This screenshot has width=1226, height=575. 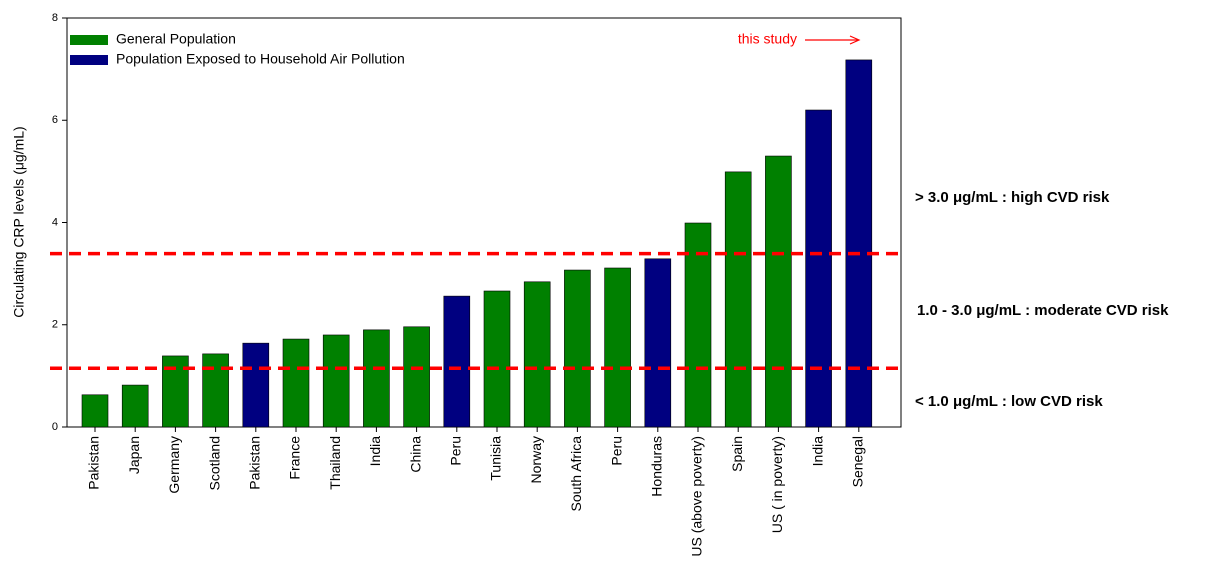 What do you see at coordinates (657, 466) in the screenshot?
I see `x-tick-label: Honduras` at bounding box center [657, 466].